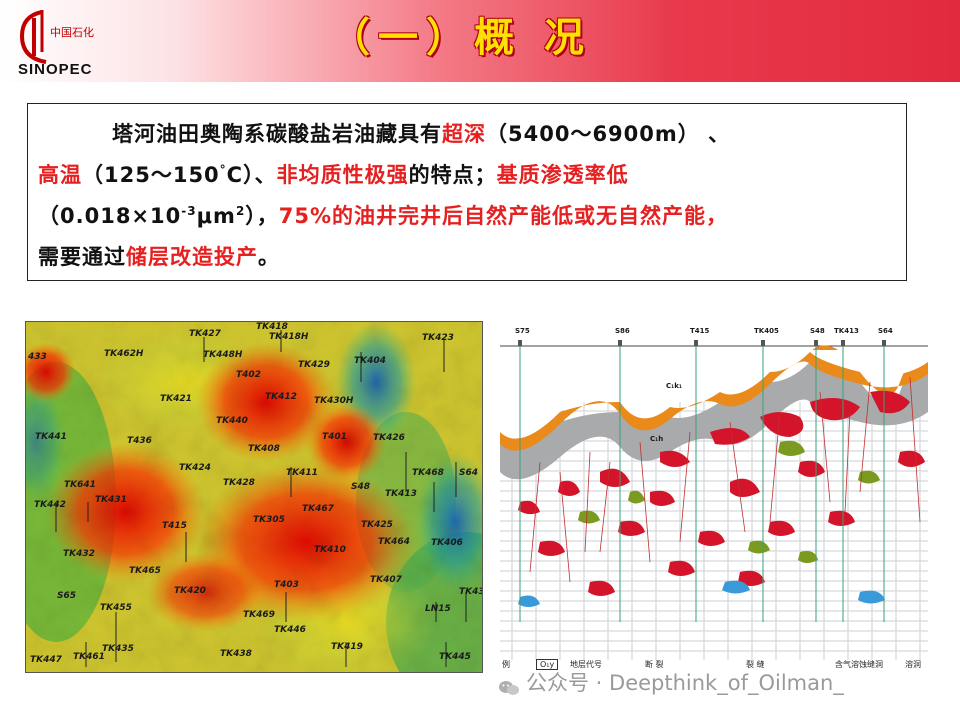 The image size is (960, 720). What do you see at coordinates (151, 175) in the screenshot?
I see `summary-text: （125～150` at bounding box center [151, 175].